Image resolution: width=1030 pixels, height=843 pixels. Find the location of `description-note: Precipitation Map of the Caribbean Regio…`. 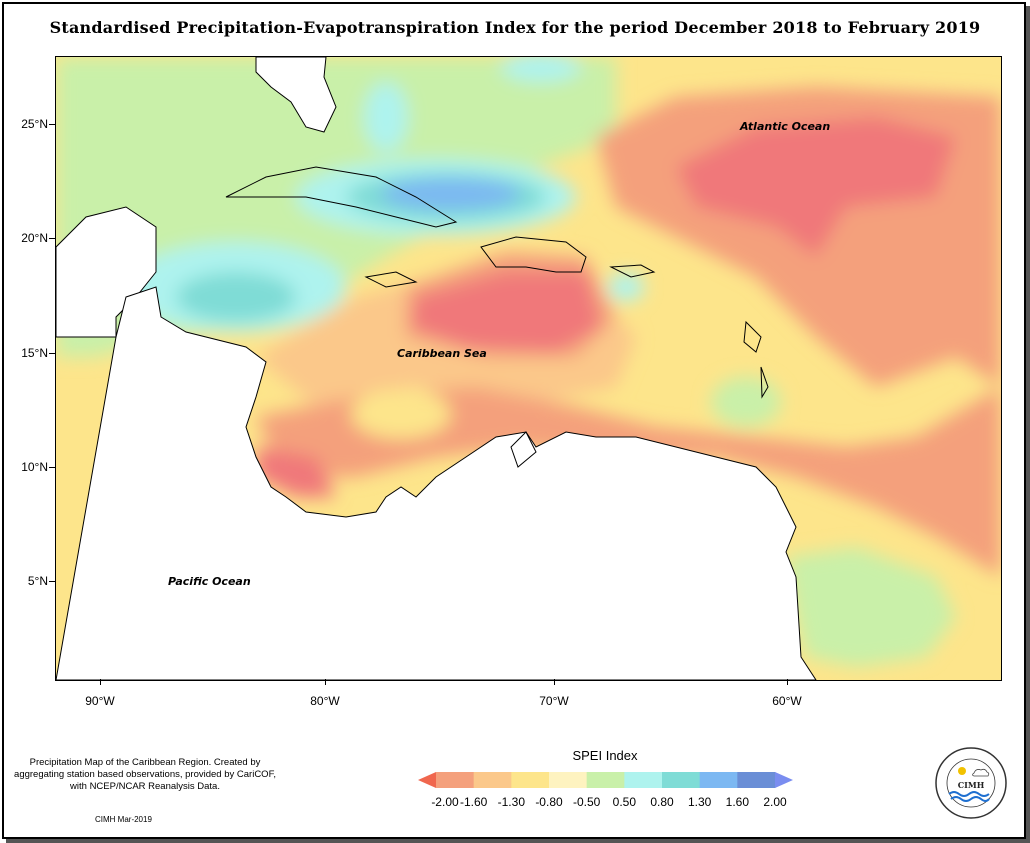

description-note: Precipitation Map of the Caribbean Regio… is located at coordinates (145, 774).